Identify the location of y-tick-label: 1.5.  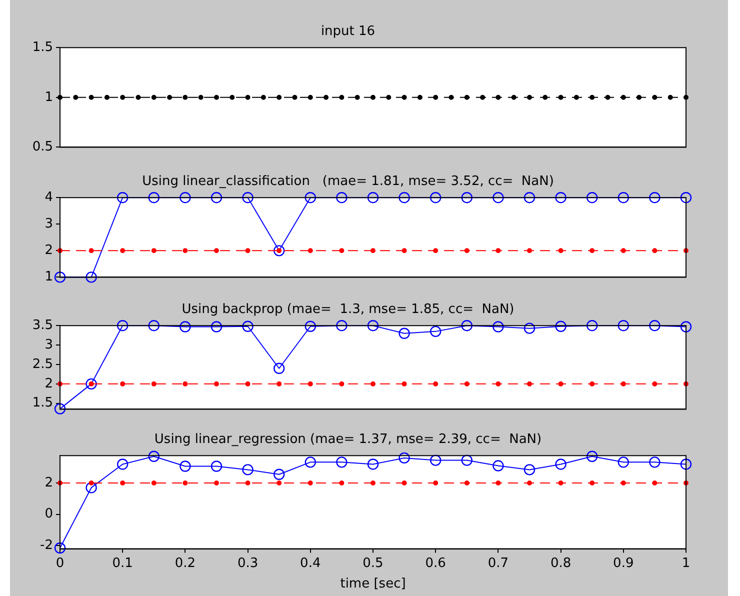
(42, 47).